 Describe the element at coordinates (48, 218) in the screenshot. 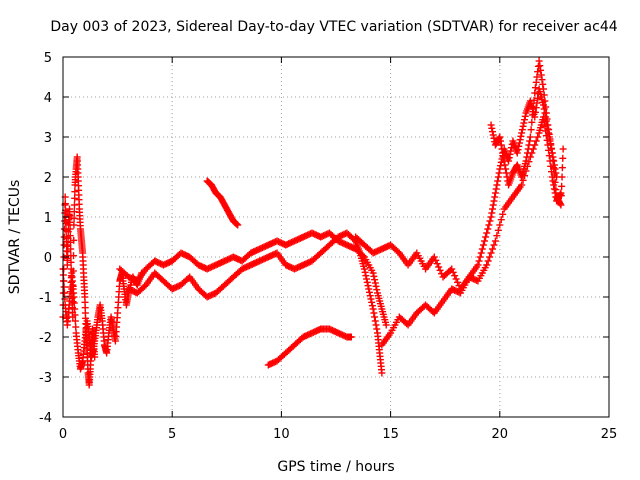

I see `y-tick-label: 1` at that location.